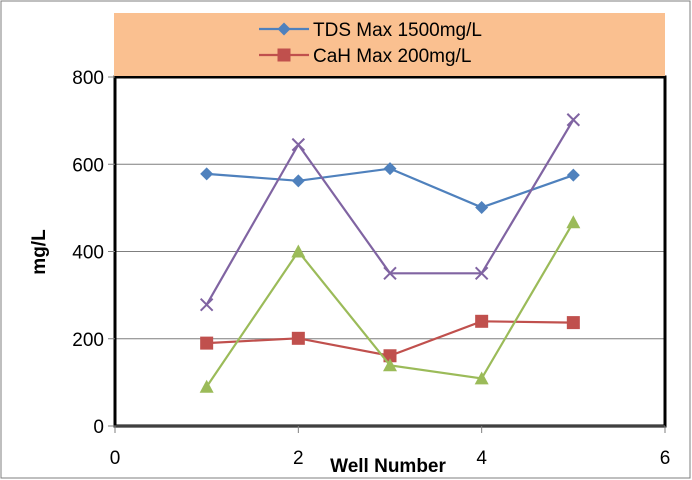 The image size is (692, 480). What do you see at coordinates (298, 458) in the screenshot?
I see `x-tick-label-2: 2` at bounding box center [298, 458].